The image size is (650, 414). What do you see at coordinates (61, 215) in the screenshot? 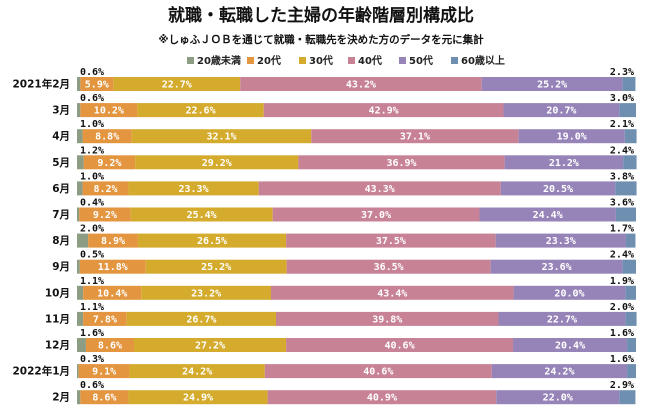
I see `category-label-5: 7月` at bounding box center [61, 215].